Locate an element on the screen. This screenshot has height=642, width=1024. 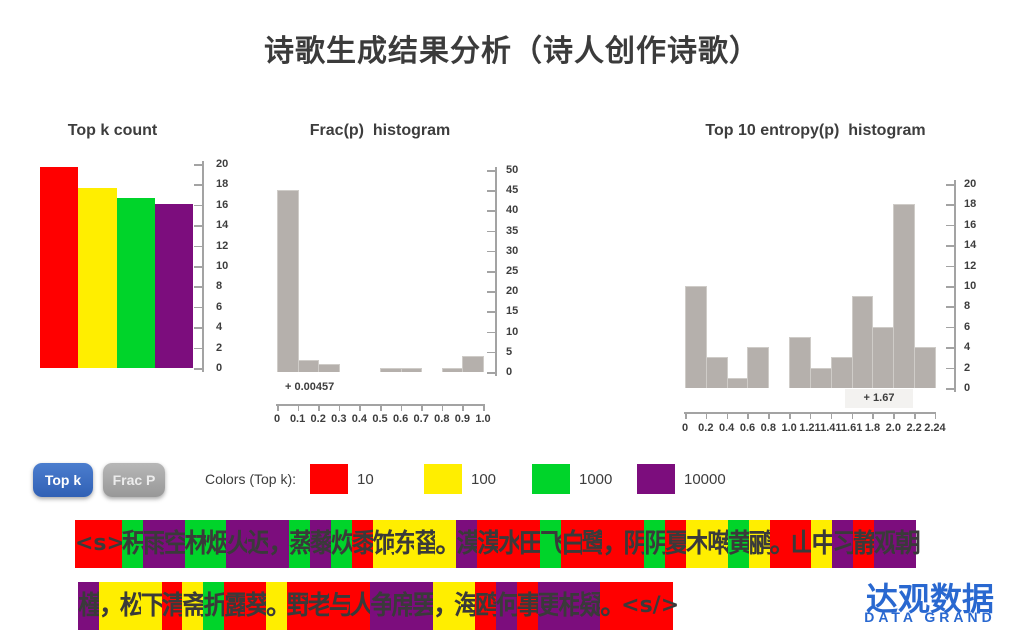
entropy-y-axis-tick-label: 6 is located at coordinates (967, 326).